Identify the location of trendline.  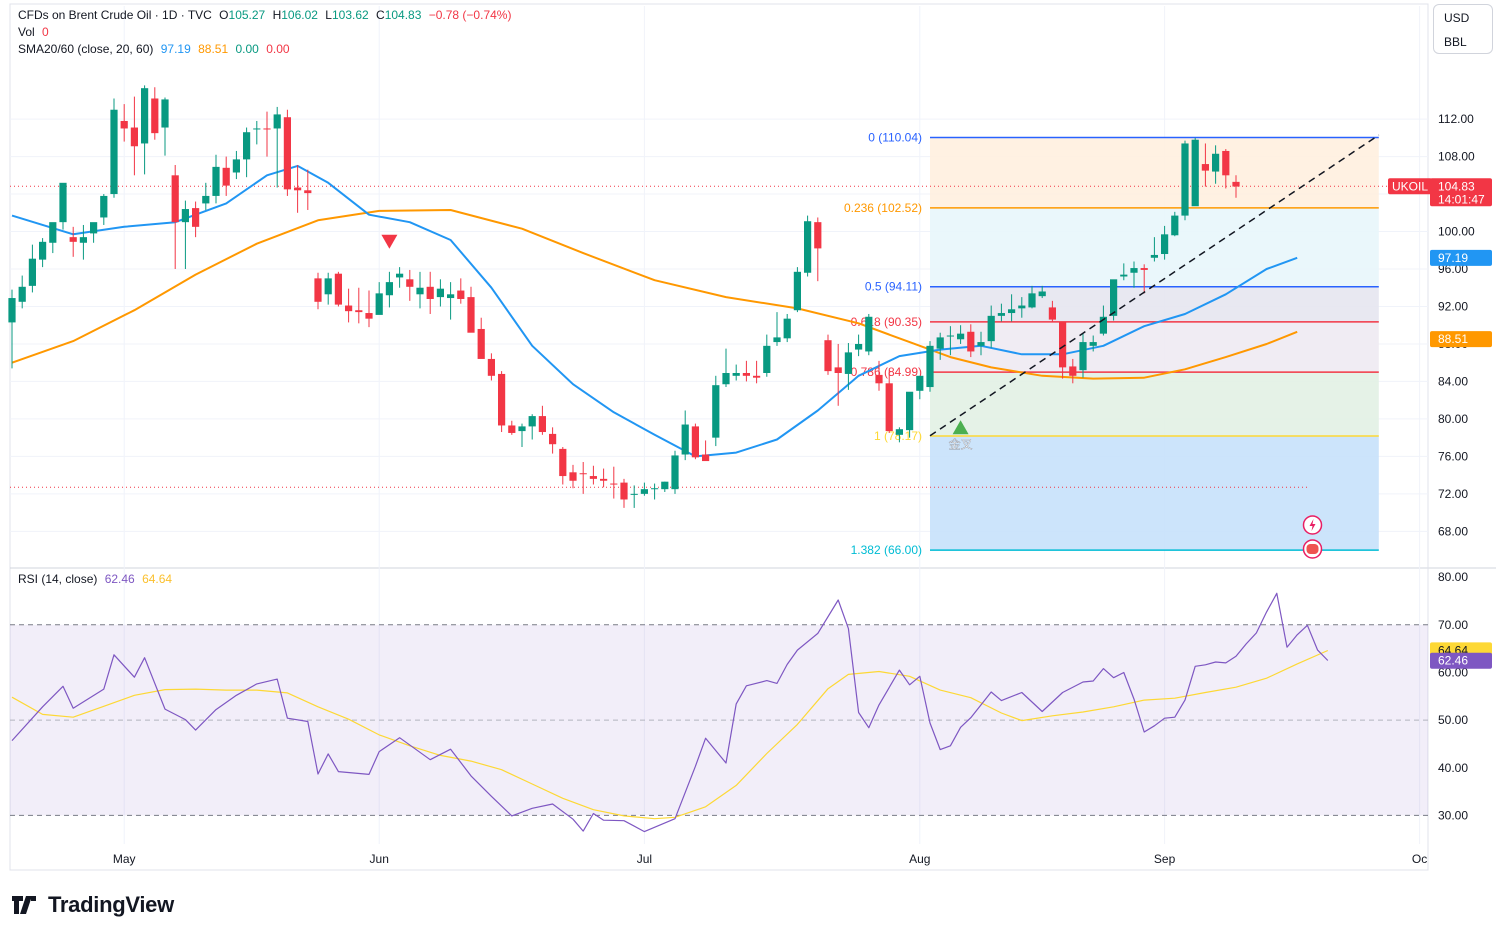
(1154, 285).